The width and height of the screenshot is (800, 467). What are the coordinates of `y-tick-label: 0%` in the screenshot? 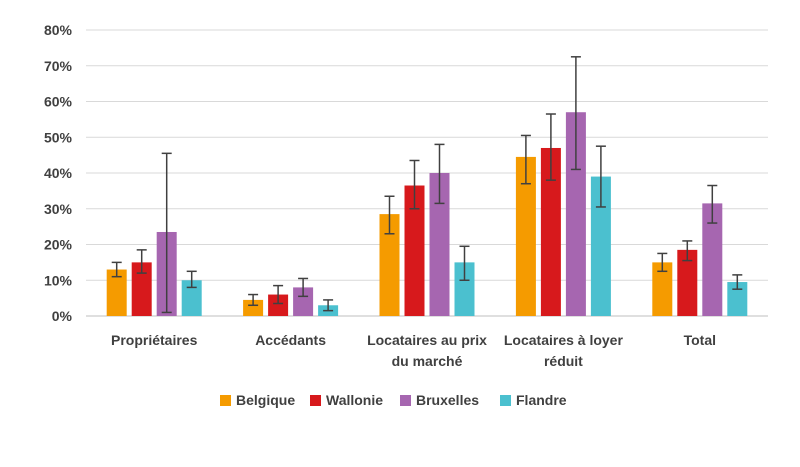 It's located at (62, 316).